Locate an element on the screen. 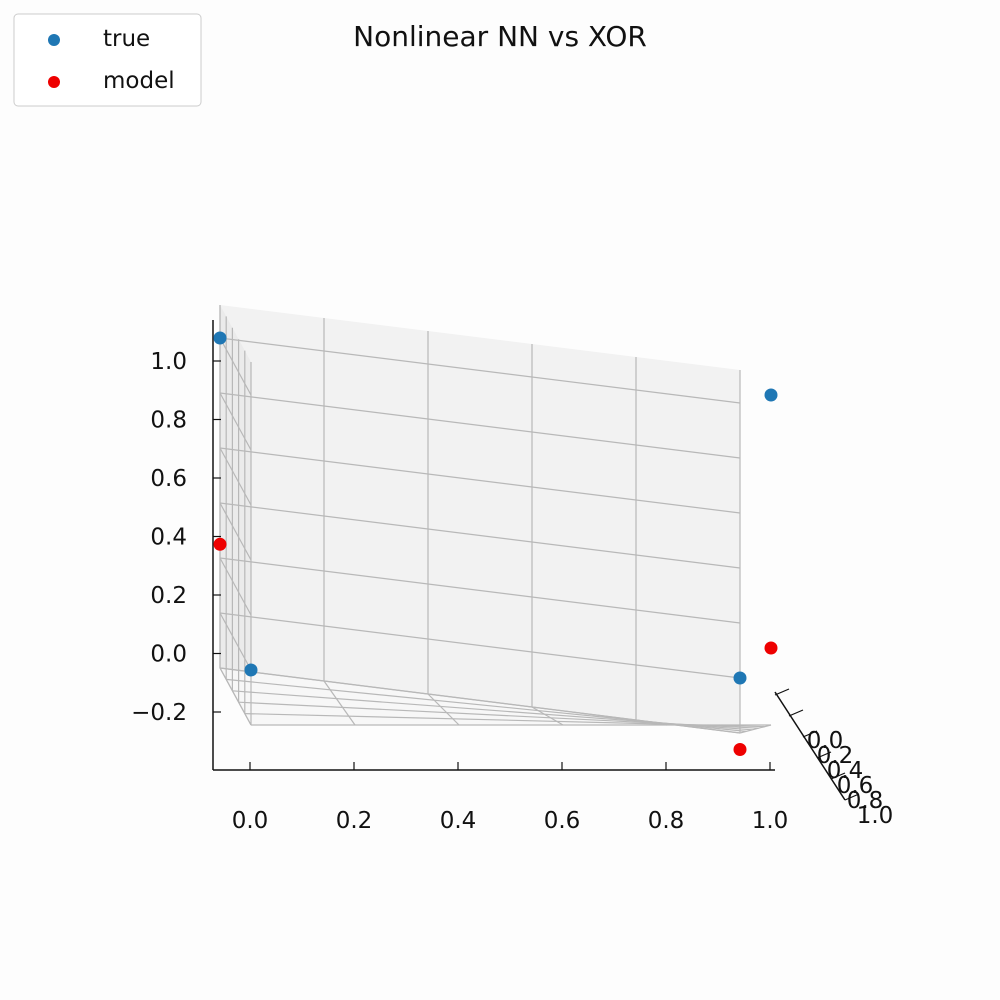 The height and width of the screenshot is (1000, 1000). legend: true model is located at coordinates (107, 60).